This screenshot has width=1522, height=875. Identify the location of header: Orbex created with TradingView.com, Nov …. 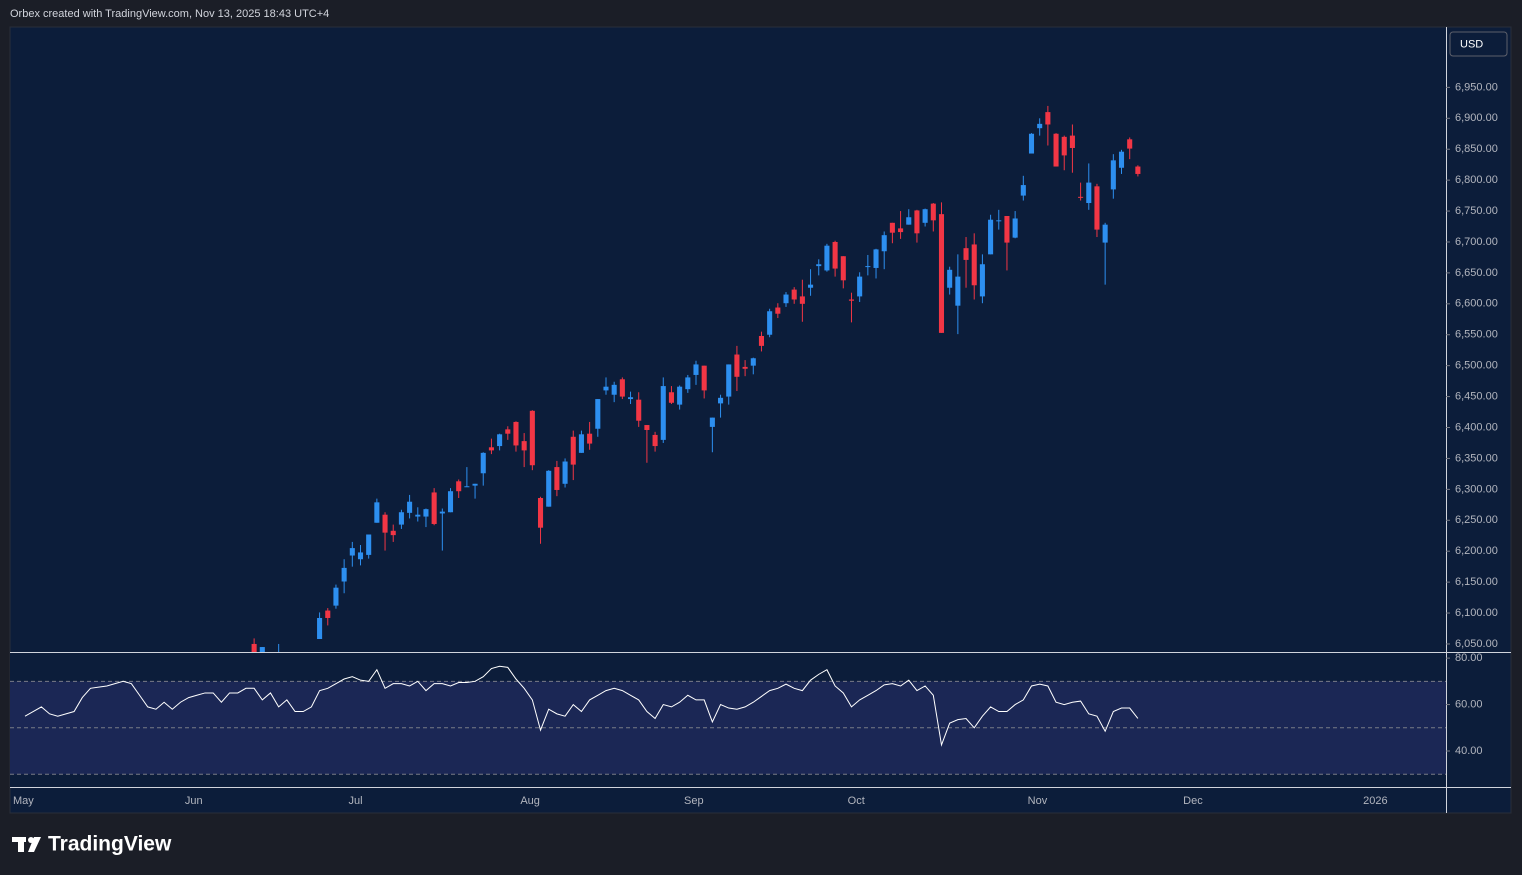
(169, 14).